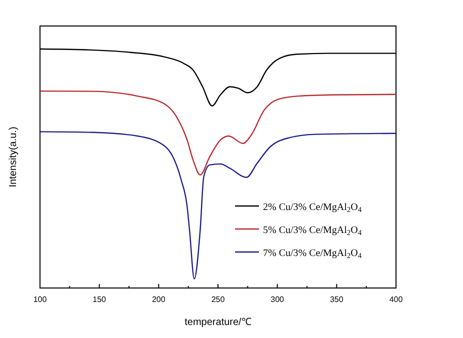  What do you see at coordinates (218, 299) in the screenshot?
I see `x-tick-label: 250` at bounding box center [218, 299].